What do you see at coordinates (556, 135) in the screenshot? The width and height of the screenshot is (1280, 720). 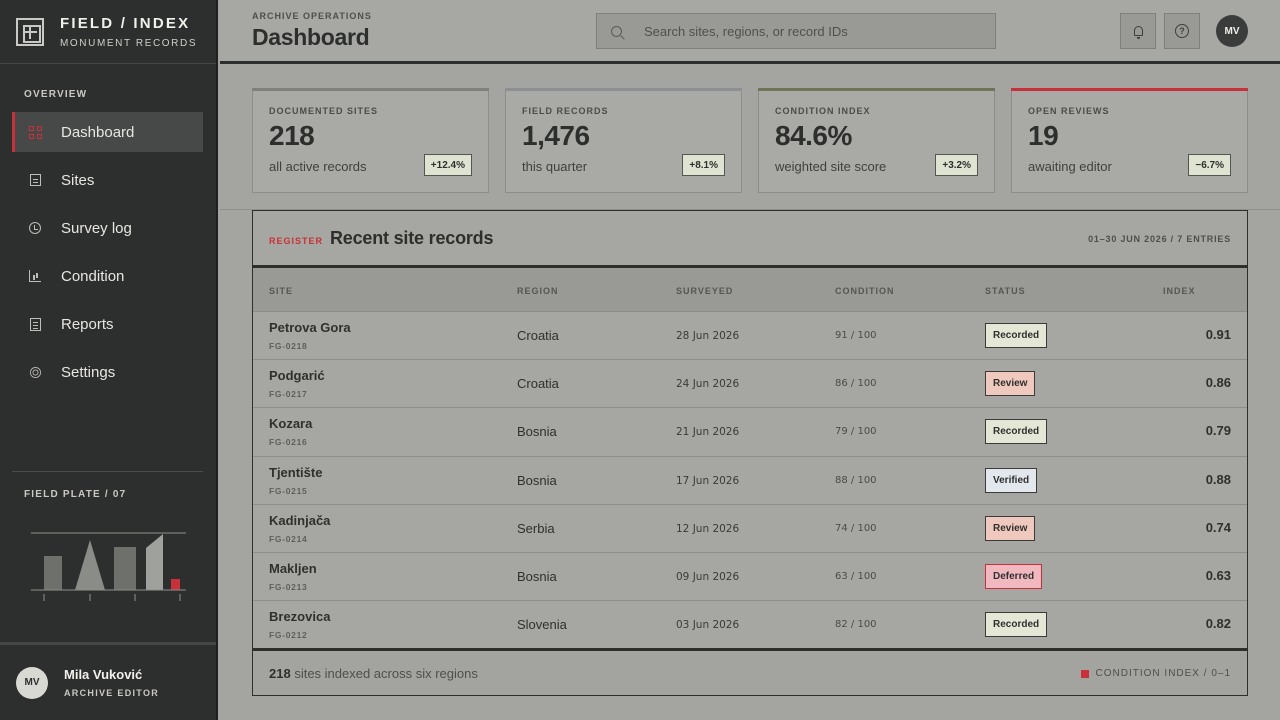 I see `kpi-value: 1,476` at bounding box center [556, 135].